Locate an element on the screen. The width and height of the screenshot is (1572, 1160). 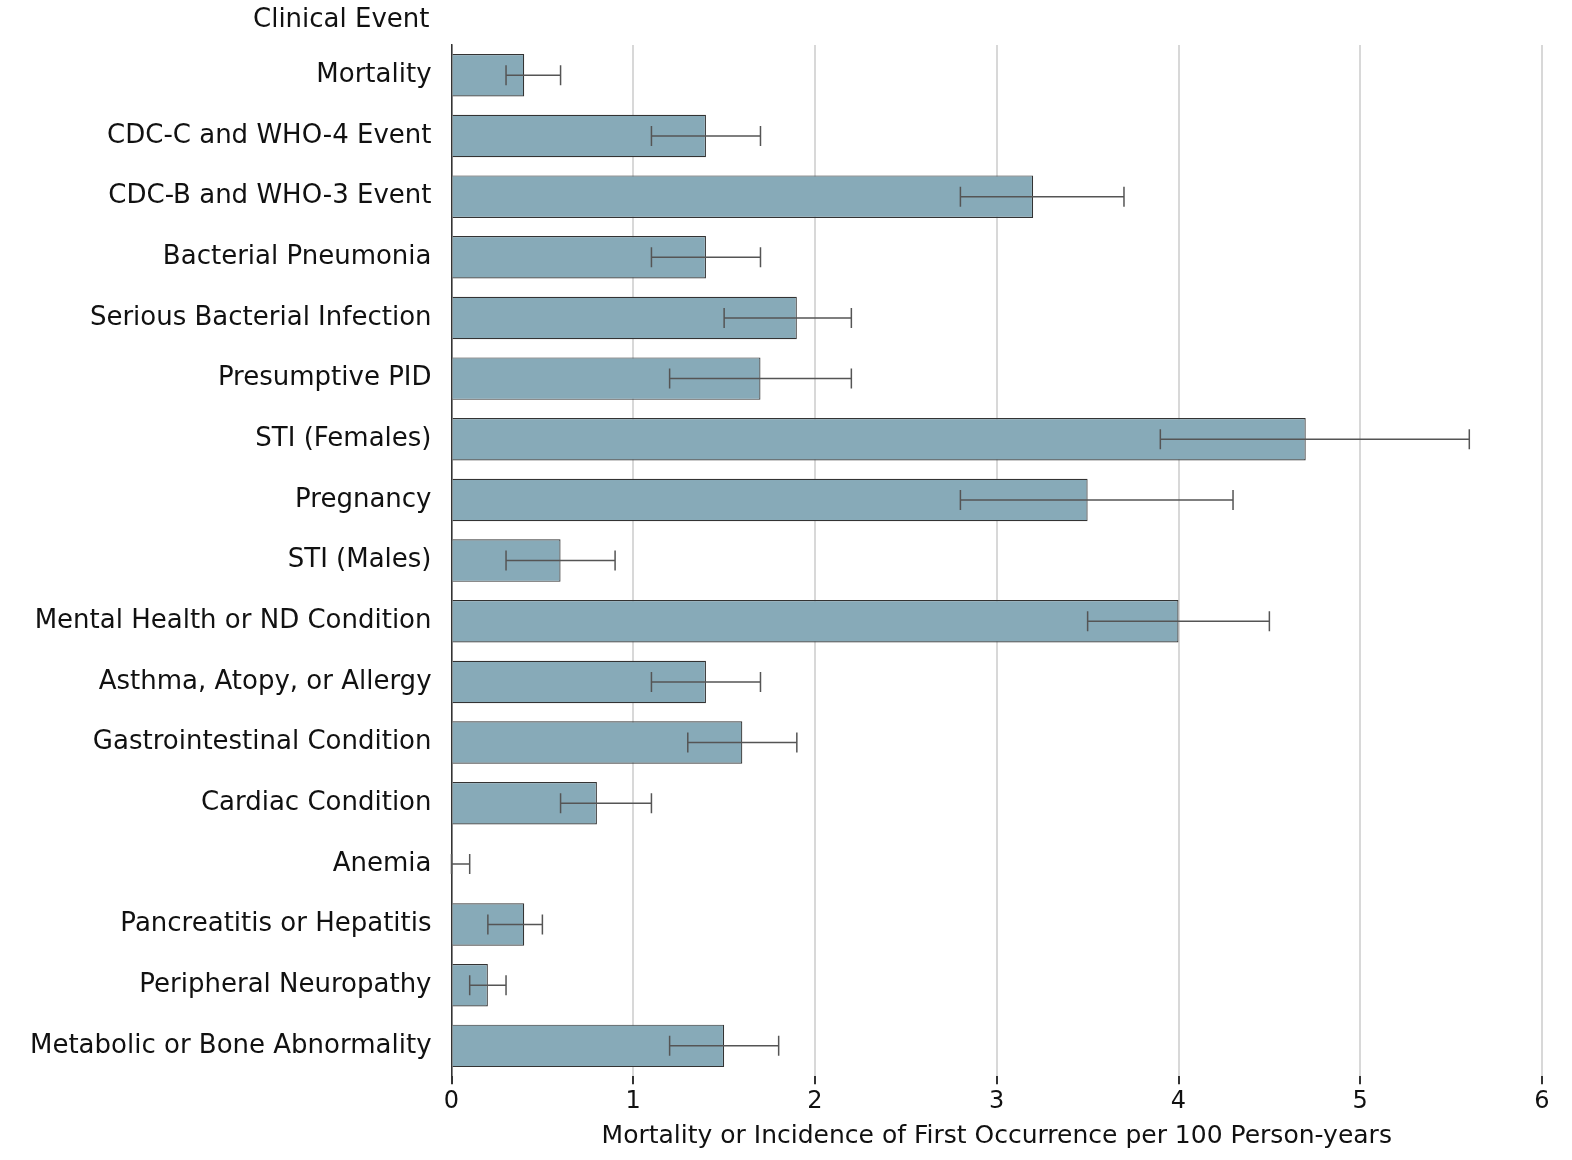
x-tick-label: 4 is located at coordinates (1178, 1099).